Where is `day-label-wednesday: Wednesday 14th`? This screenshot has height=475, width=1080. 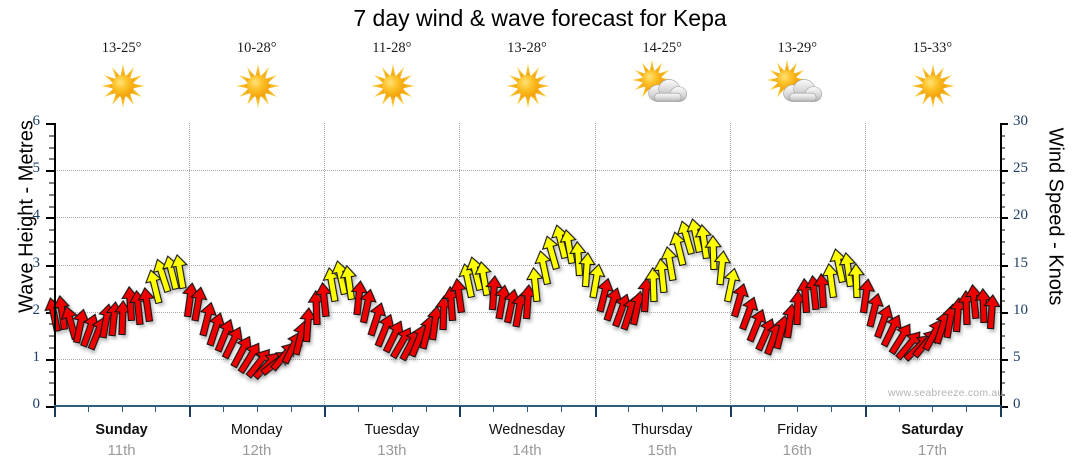
day-label-wednesday: Wednesday 14th is located at coordinates (526, 445).